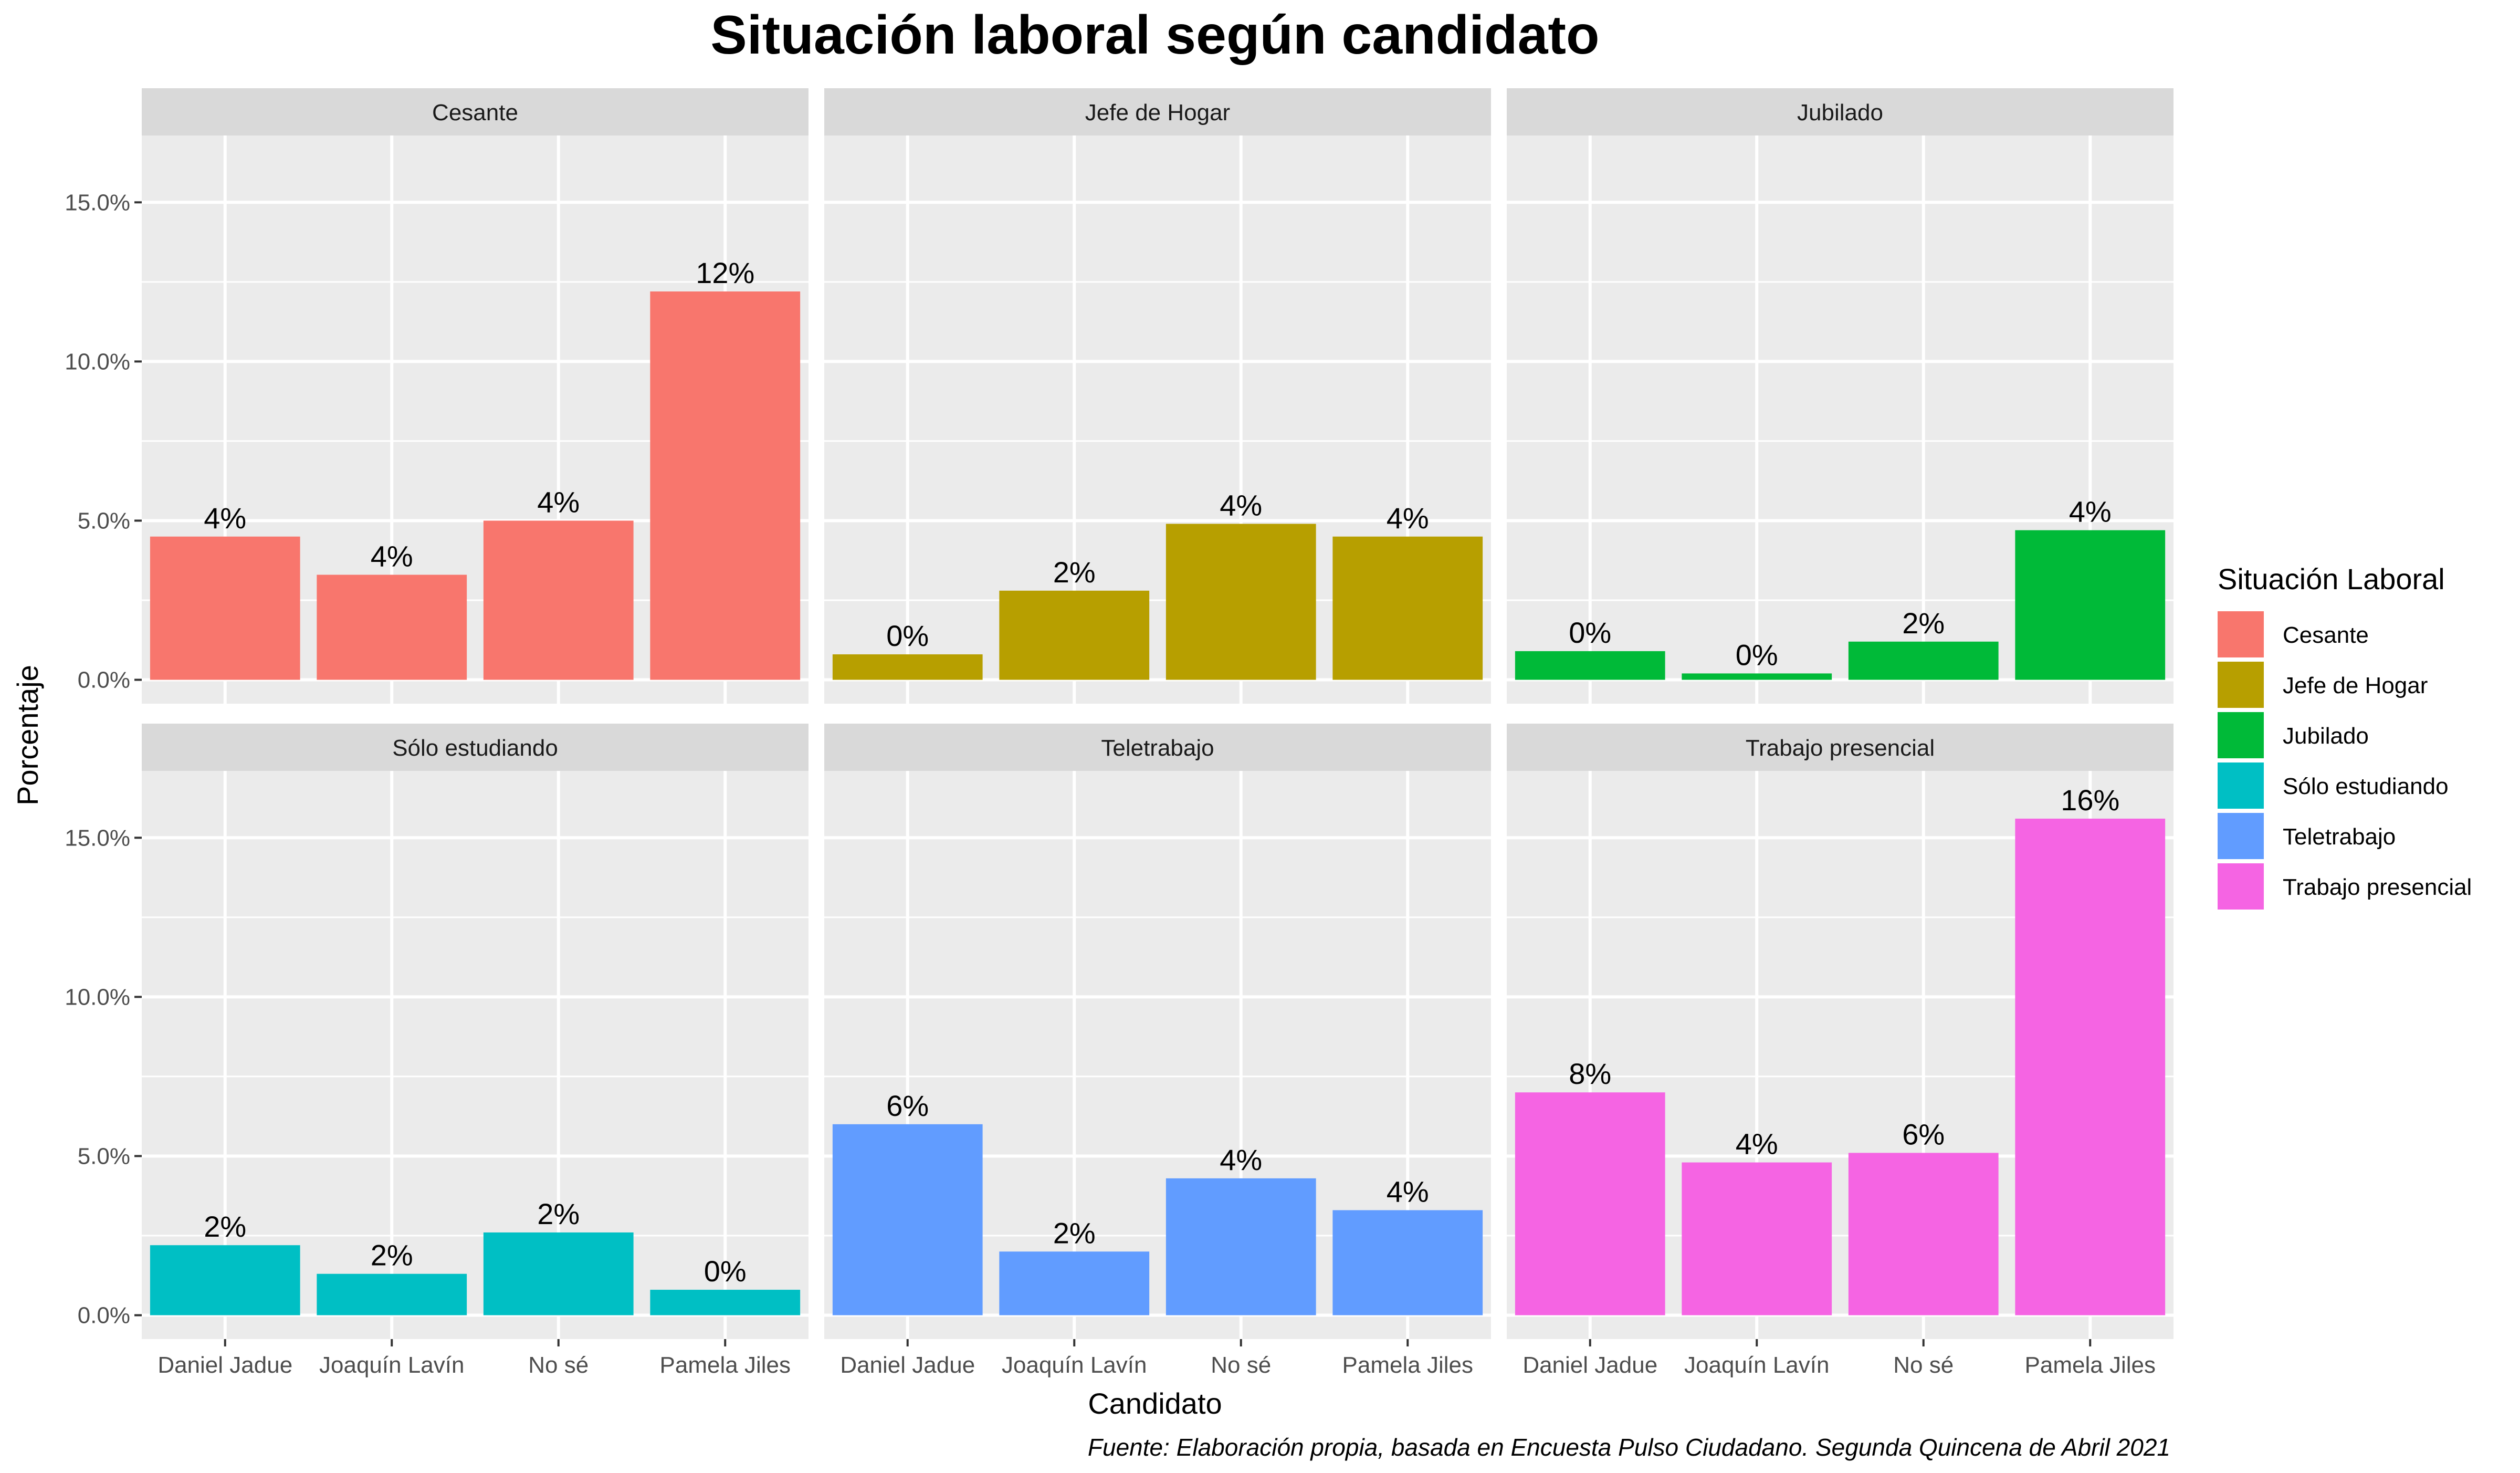  Describe the element at coordinates (475, 1055) in the screenshot. I see `plot-background` at that location.